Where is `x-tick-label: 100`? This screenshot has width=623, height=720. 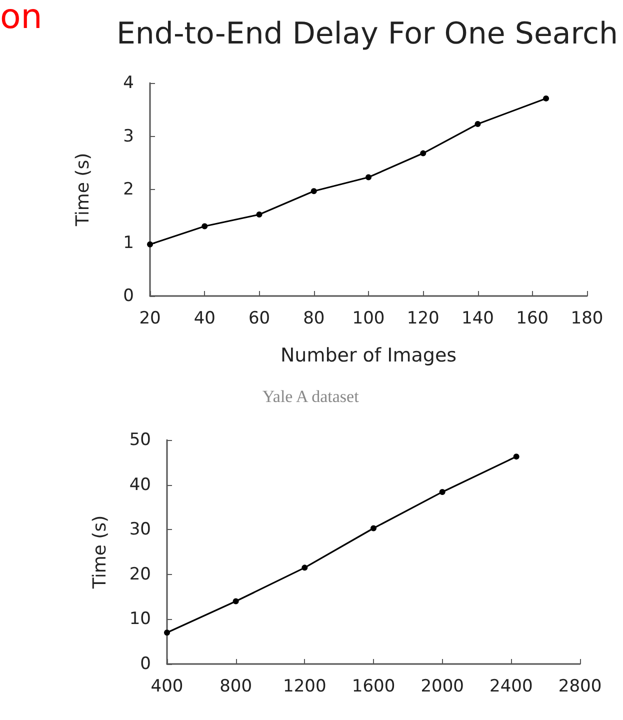
x-tick-label: 100 is located at coordinates (368, 318).